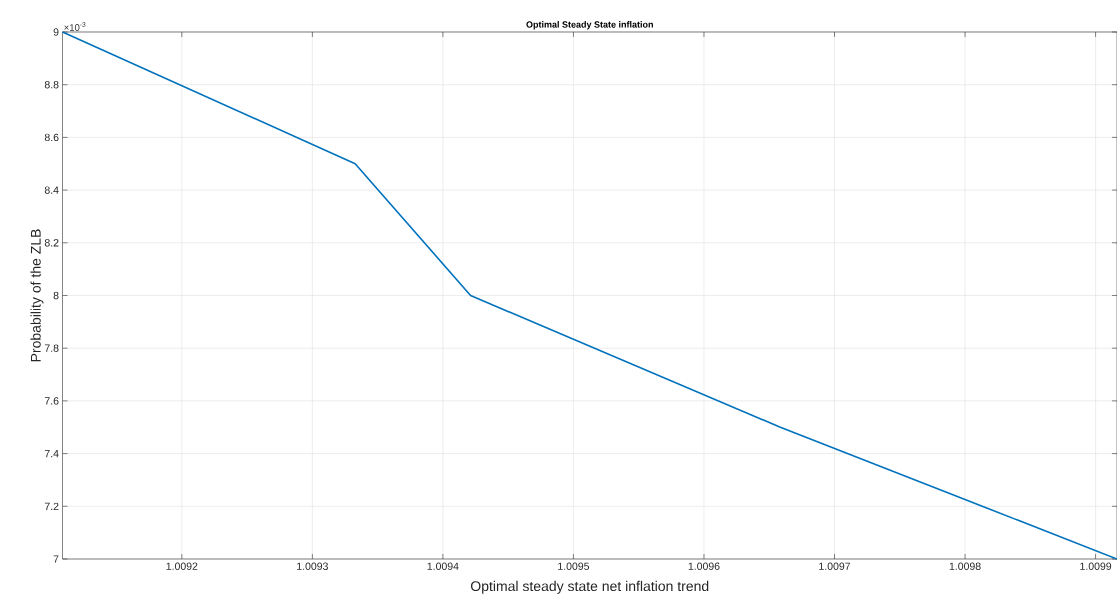  What do you see at coordinates (443, 566) in the screenshot?
I see `x-tick-label: 1.0094` at bounding box center [443, 566].